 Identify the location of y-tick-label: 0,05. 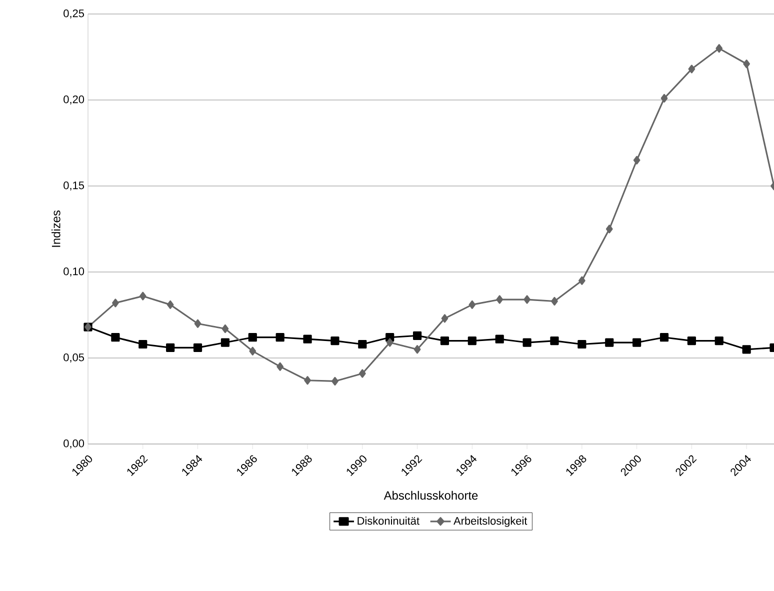
(74, 358).